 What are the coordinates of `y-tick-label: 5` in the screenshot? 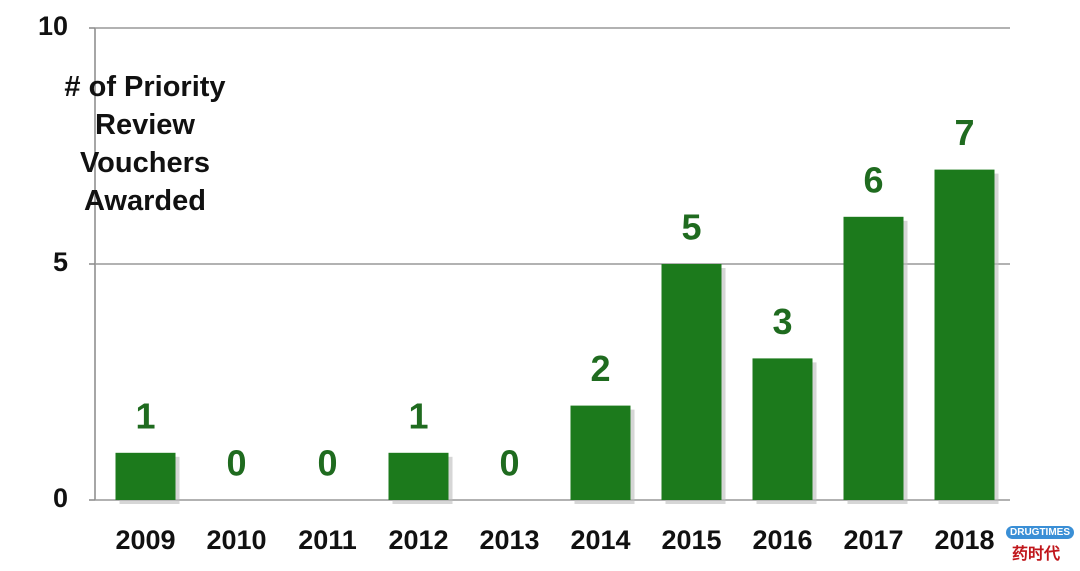 It's located at (60, 262).